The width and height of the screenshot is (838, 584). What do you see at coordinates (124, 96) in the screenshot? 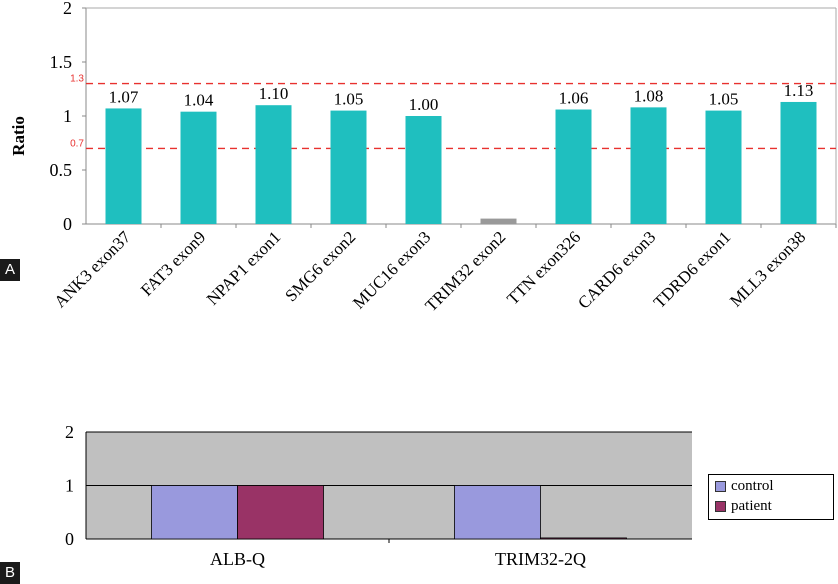
I see `chart-a-data-label: 1.07` at bounding box center [124, 96].